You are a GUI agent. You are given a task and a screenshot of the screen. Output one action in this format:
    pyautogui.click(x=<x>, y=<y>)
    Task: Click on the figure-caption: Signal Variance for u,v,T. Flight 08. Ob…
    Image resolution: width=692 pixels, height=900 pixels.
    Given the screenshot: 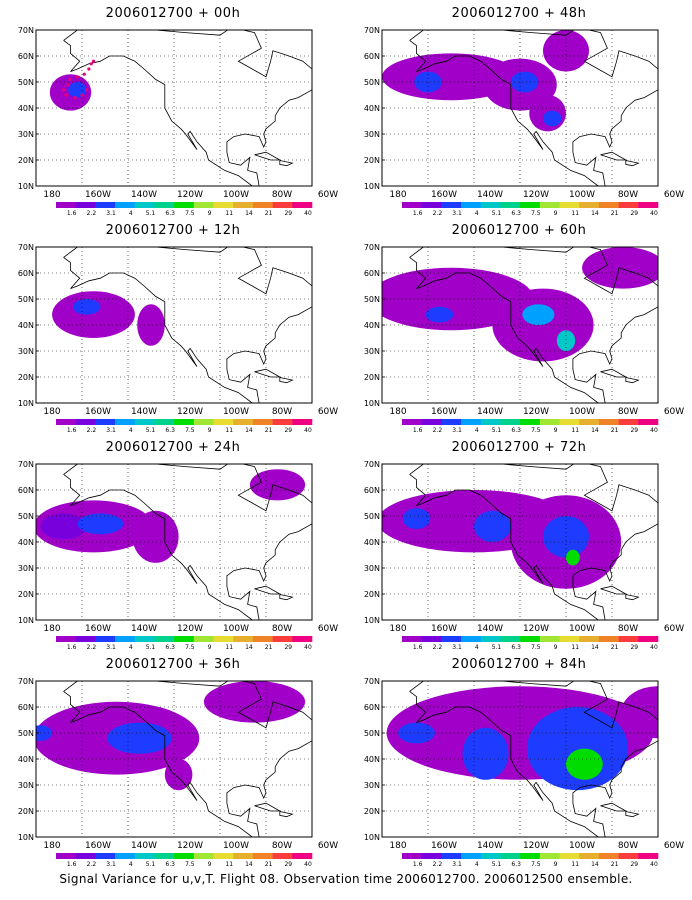 What is the action you would take?
    pyautogui.click(x=346, y=879)
    